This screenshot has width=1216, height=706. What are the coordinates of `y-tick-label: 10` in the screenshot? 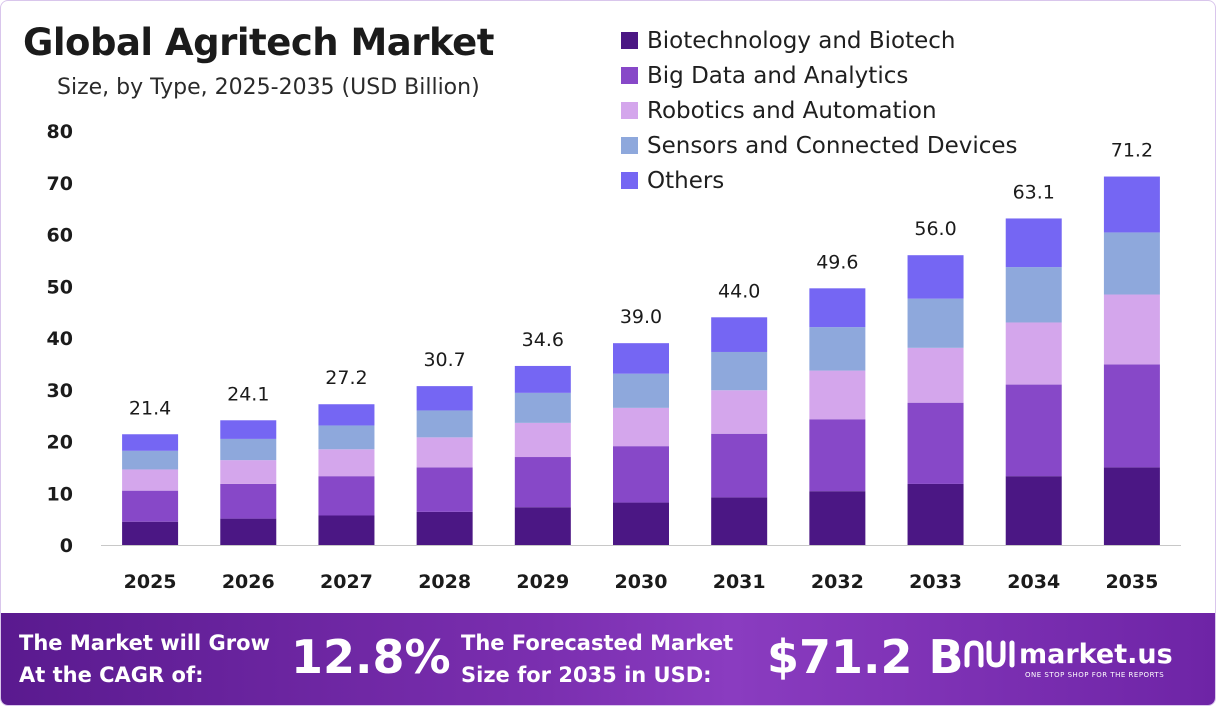 It's located at (60, 494).